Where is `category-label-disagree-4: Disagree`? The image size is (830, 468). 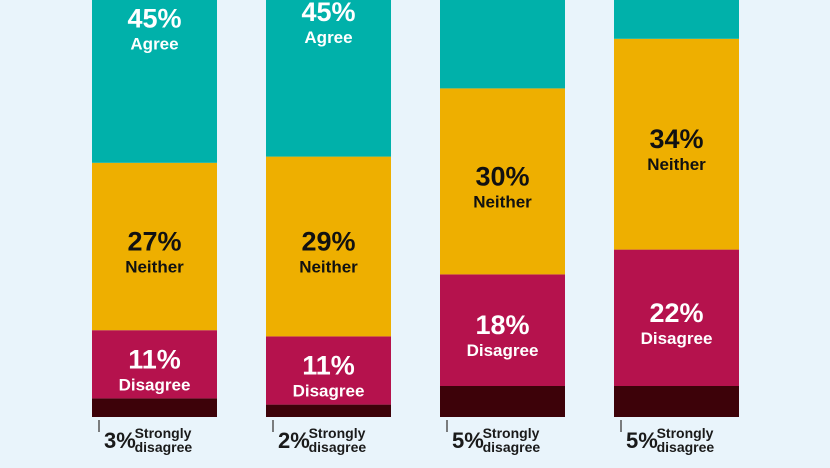
category-label-disagree-4: Disagree is located at coordinates (677, 338).